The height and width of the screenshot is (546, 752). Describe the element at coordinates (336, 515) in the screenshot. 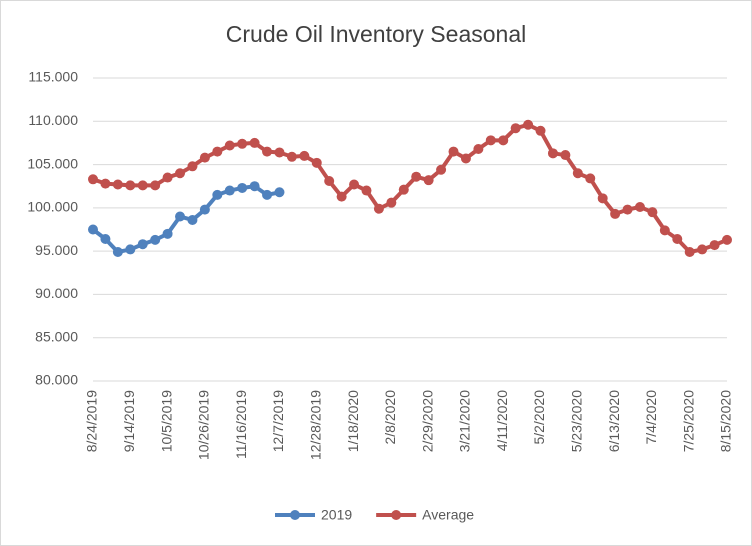

I see `legend-label: 2019` at that location.